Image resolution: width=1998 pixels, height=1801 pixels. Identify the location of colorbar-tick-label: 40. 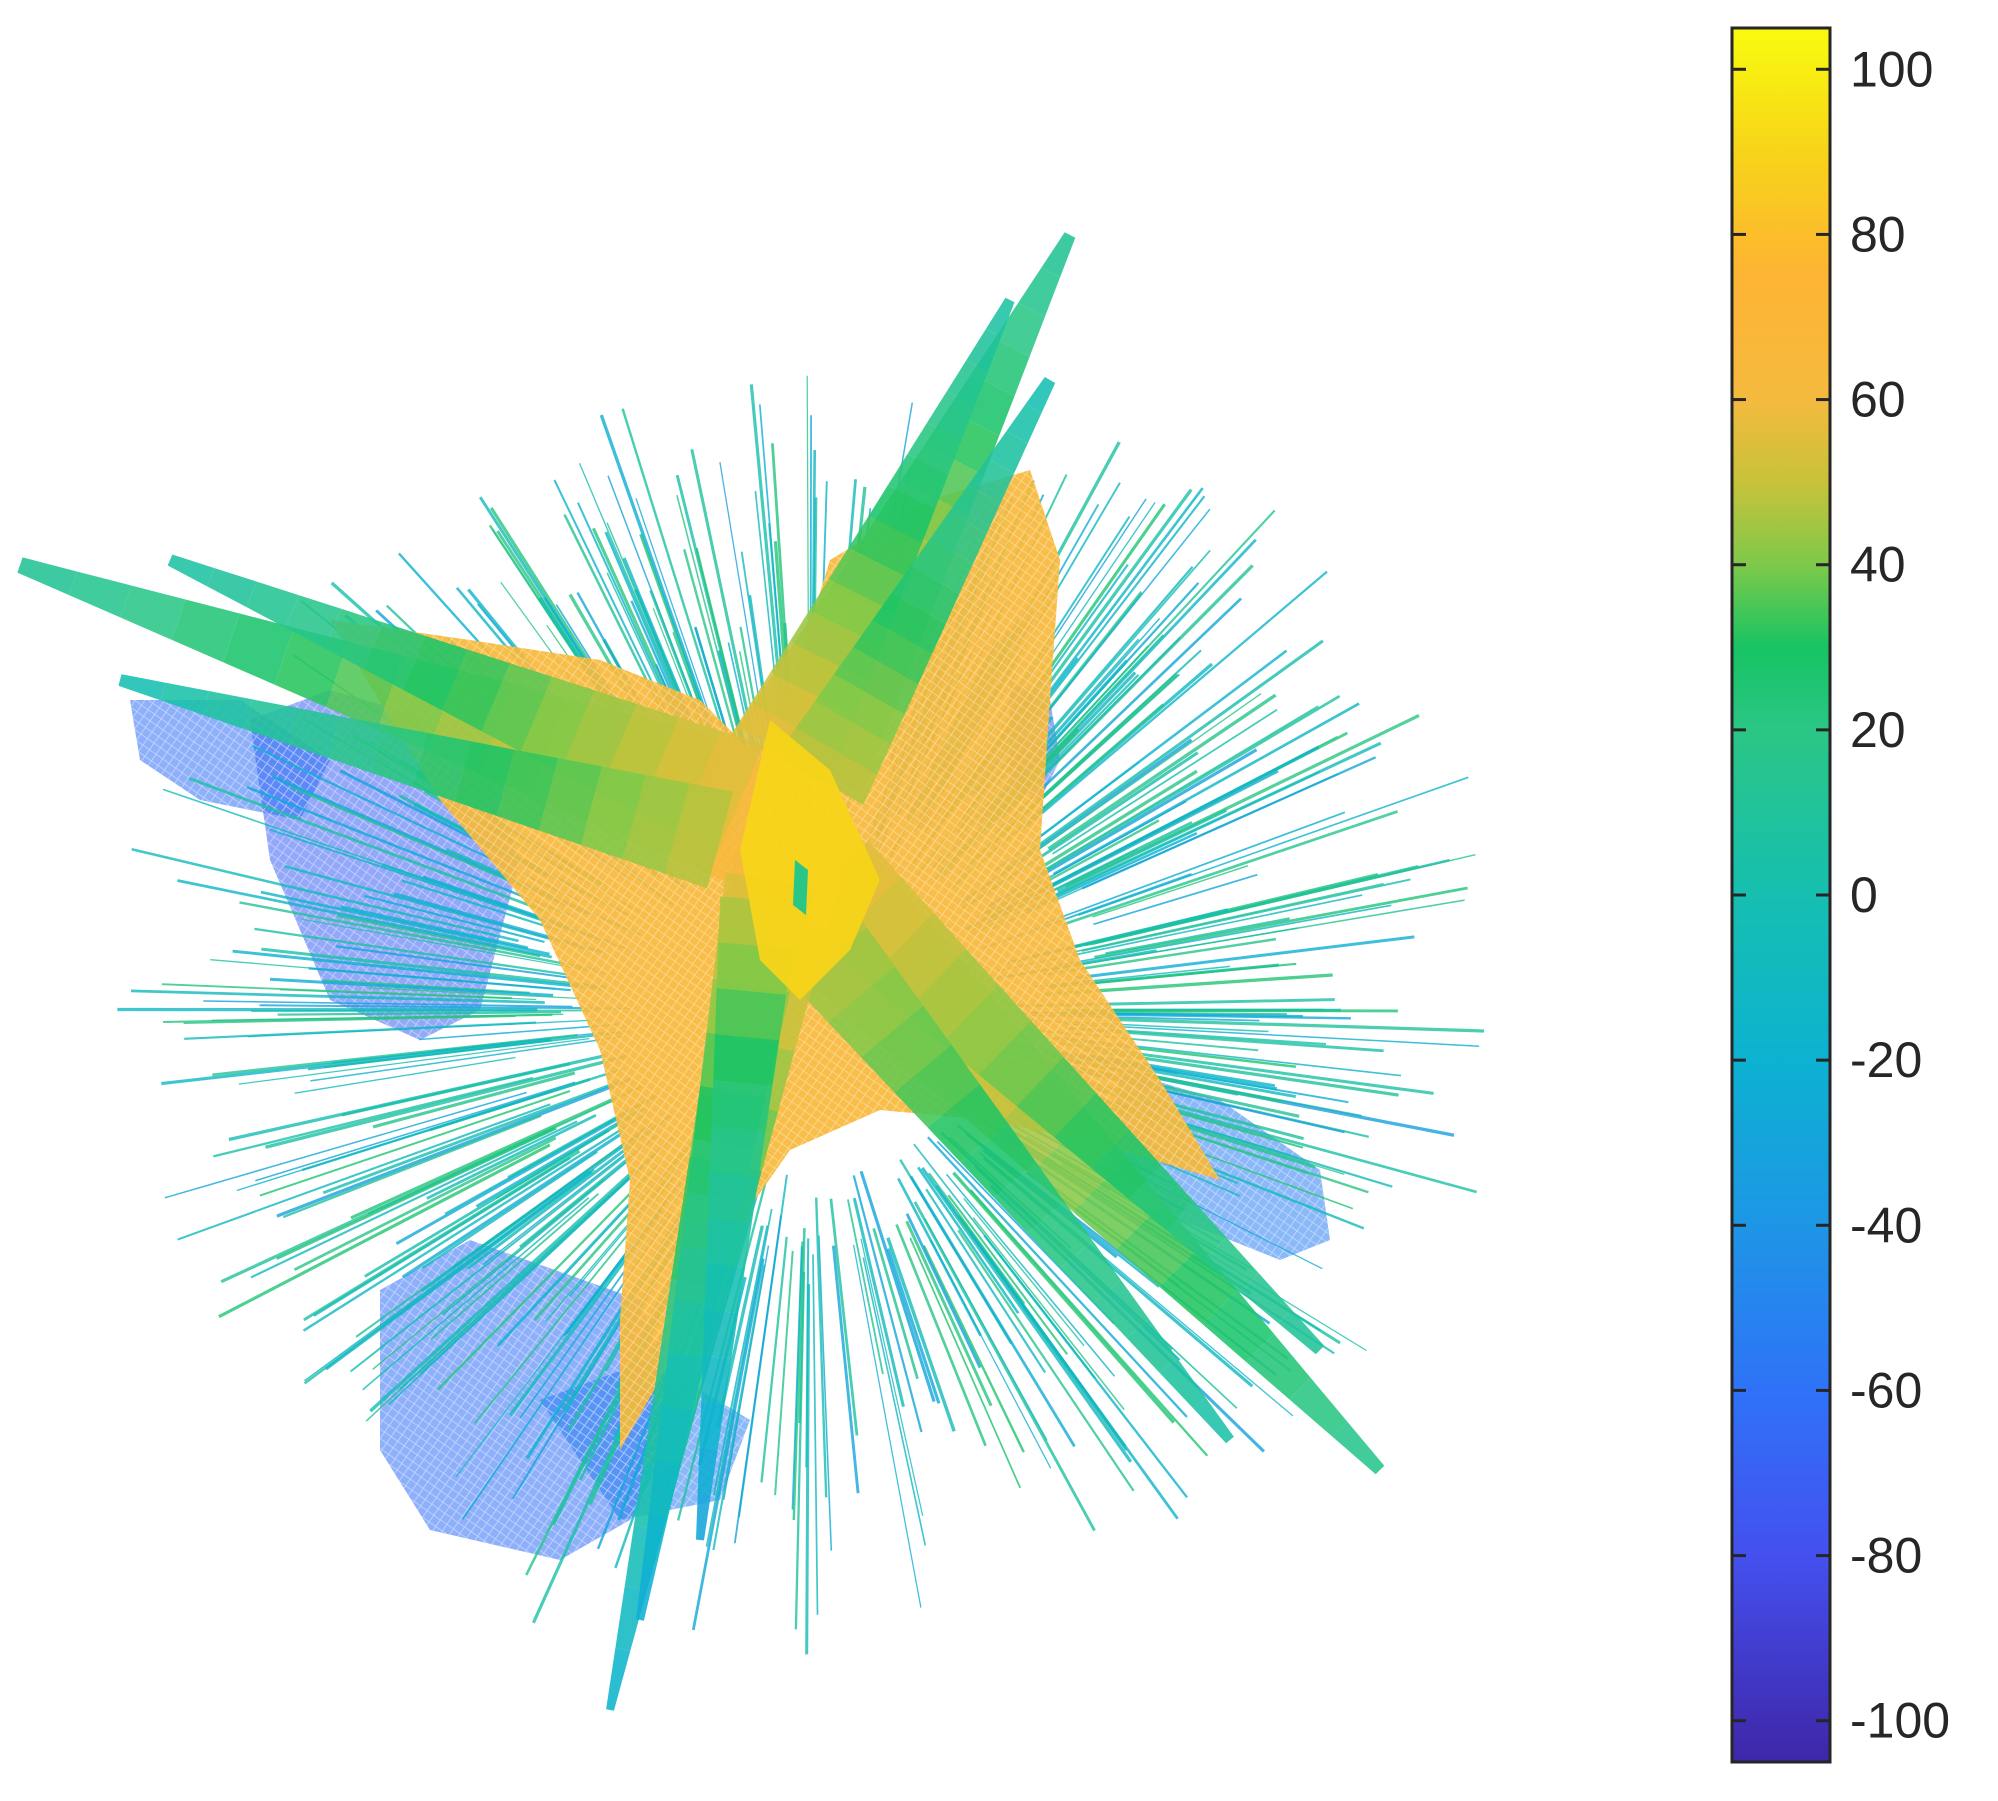
(1878, 565).